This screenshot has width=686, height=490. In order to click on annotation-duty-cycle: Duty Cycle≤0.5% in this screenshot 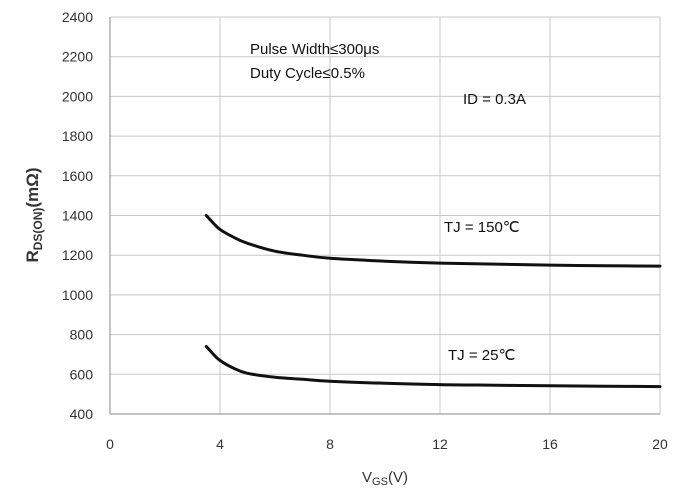, I will do `click(307, 73)`.